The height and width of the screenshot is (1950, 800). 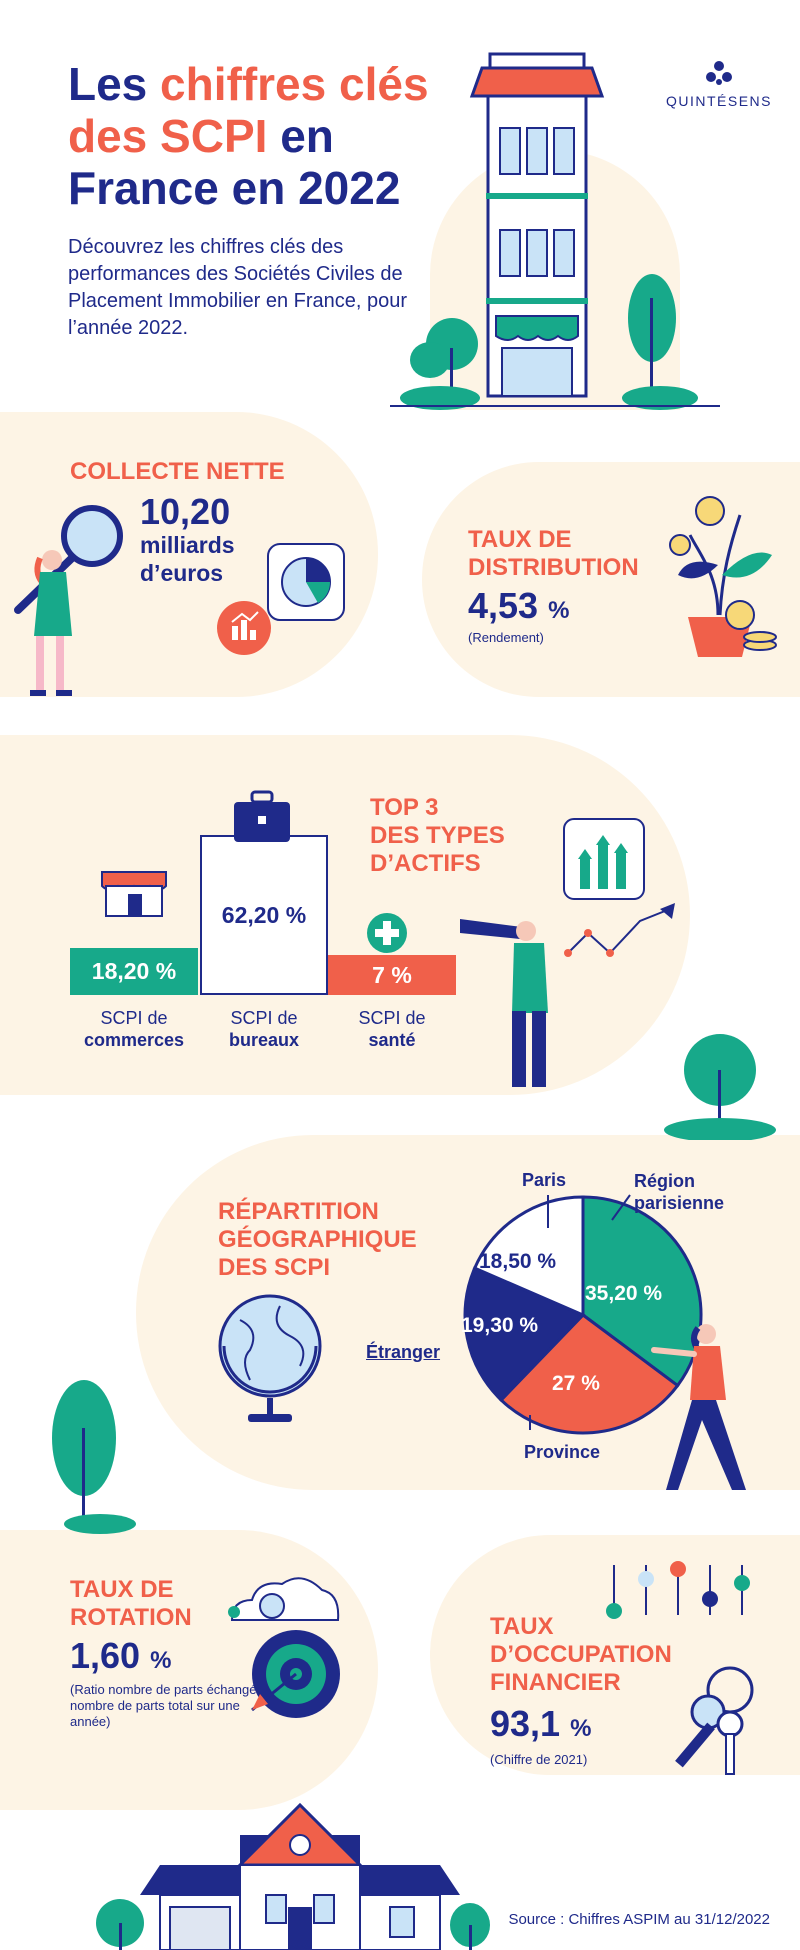 What do you see at coordinates (185, 511) in the screenshot?
I see `collecte-value: 10,20` at bounding box center [185, 511].